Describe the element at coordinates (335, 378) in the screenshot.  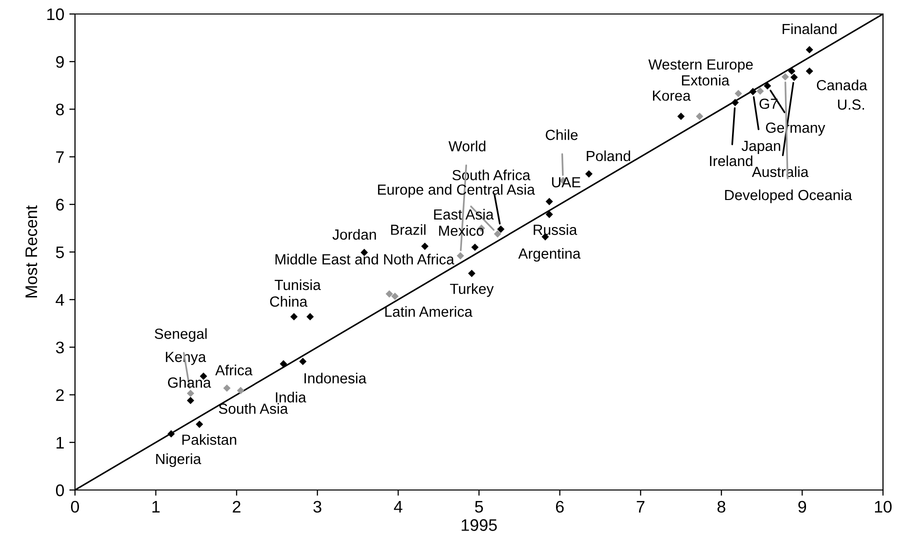
I see `annotation: Indonesia` at that location.